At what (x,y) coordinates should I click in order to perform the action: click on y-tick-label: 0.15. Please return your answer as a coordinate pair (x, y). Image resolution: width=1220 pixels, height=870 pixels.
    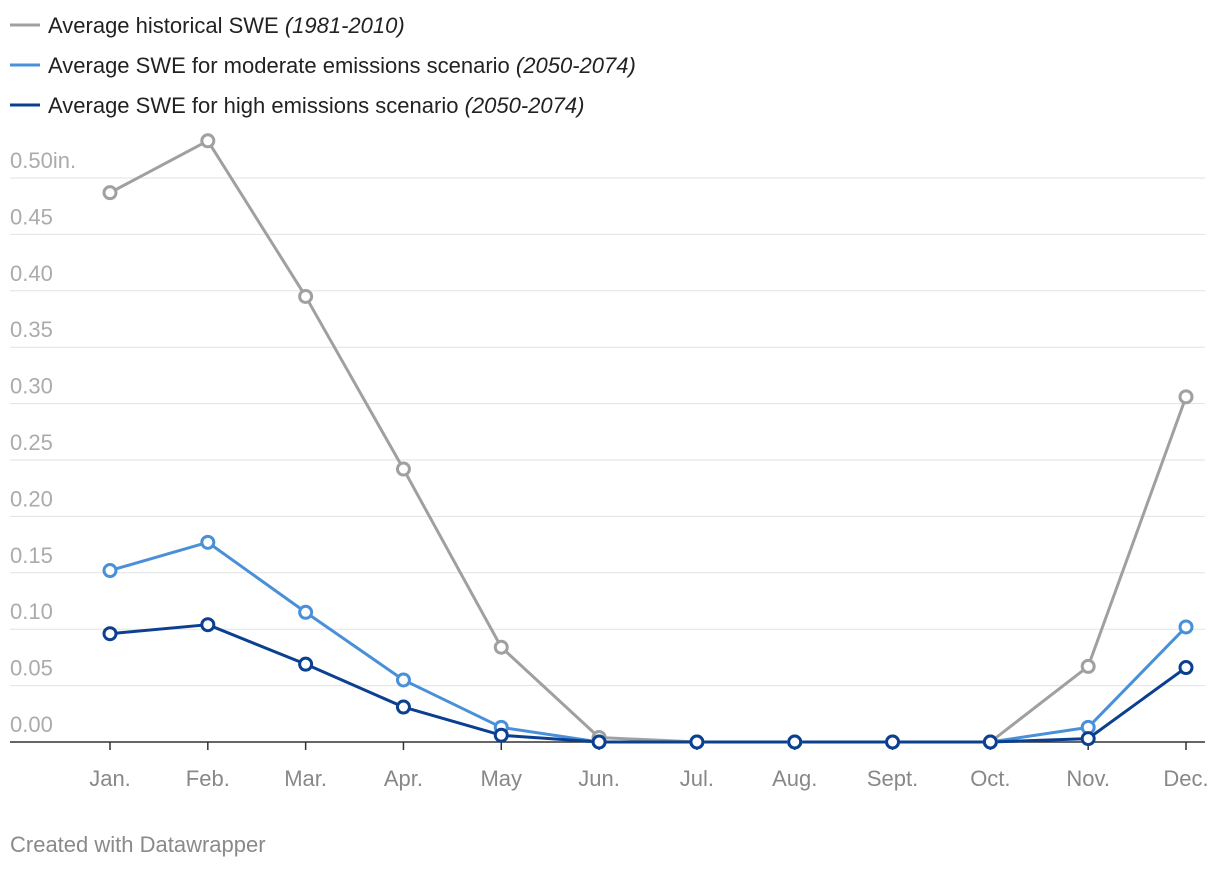
    Looking at the image, I should click on (31, 555).